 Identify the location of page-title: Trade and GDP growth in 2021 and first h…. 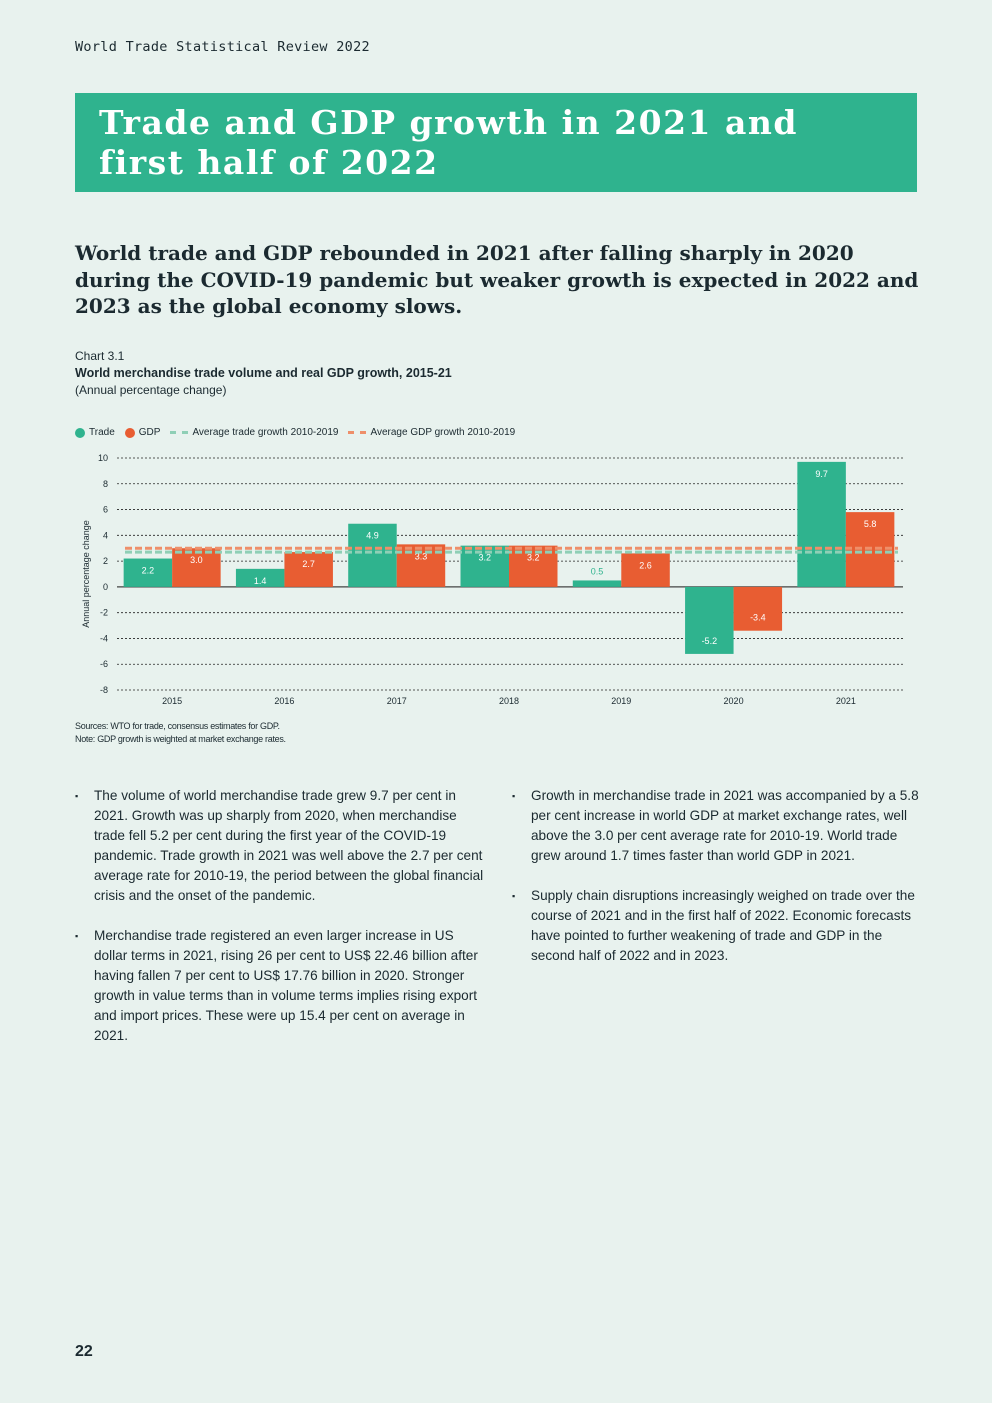
(448, 142).